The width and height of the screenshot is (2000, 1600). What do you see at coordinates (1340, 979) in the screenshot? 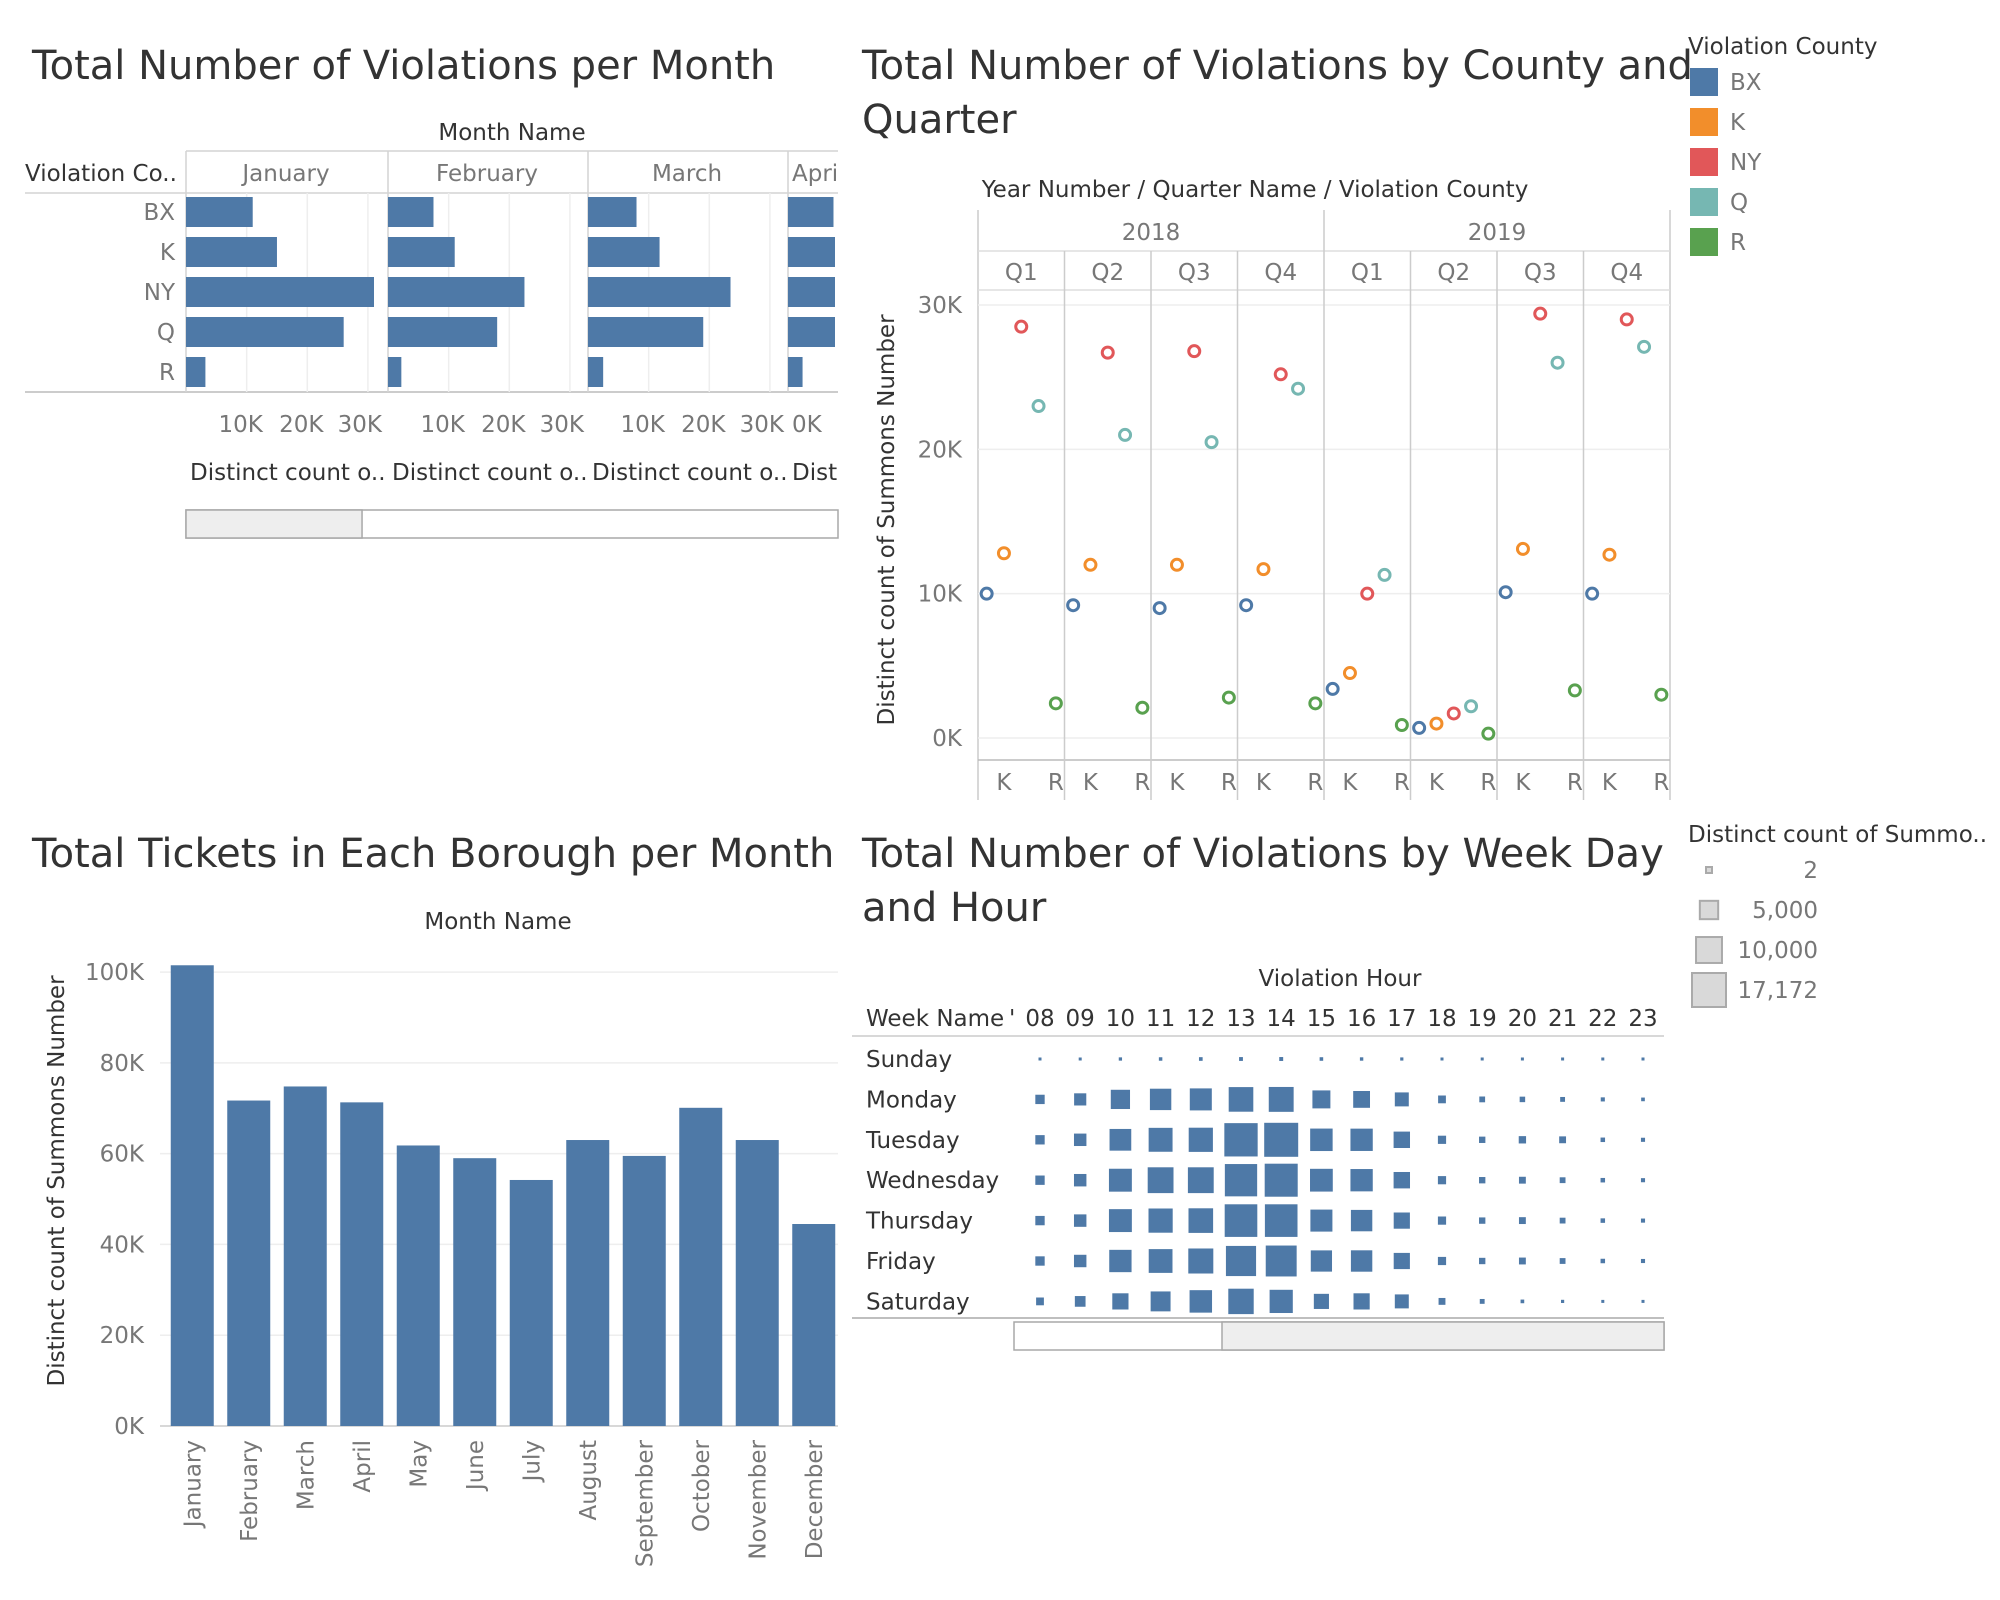
I see `panel4-column-header: Violation Hour` at bounding box center [1340, 979].